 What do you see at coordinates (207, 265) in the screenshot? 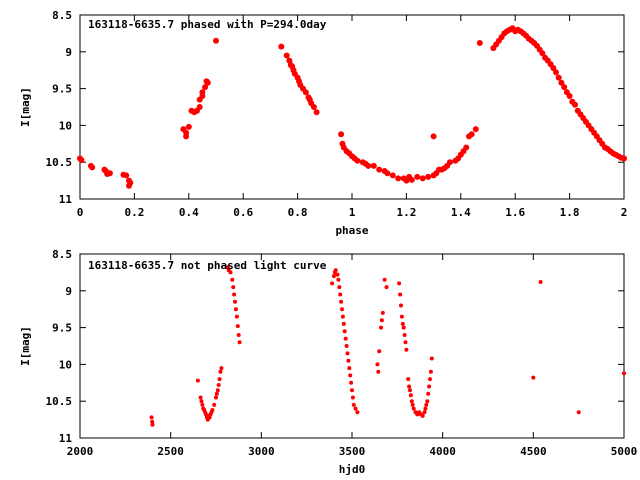
I see `chart-title-bottom: 163118-6635.7 not phased light curve` at bounding box center [207, 265].